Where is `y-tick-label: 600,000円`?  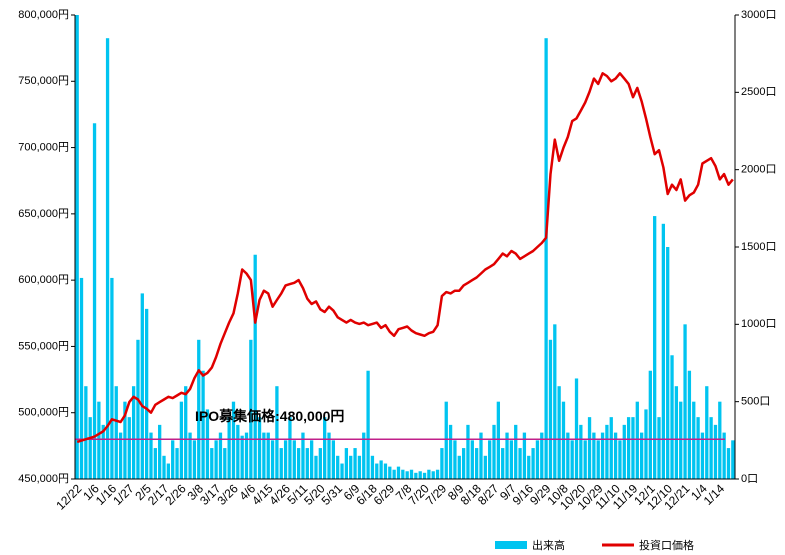 y-tick-label: 600,000円 is located at coordinates (43, 280).